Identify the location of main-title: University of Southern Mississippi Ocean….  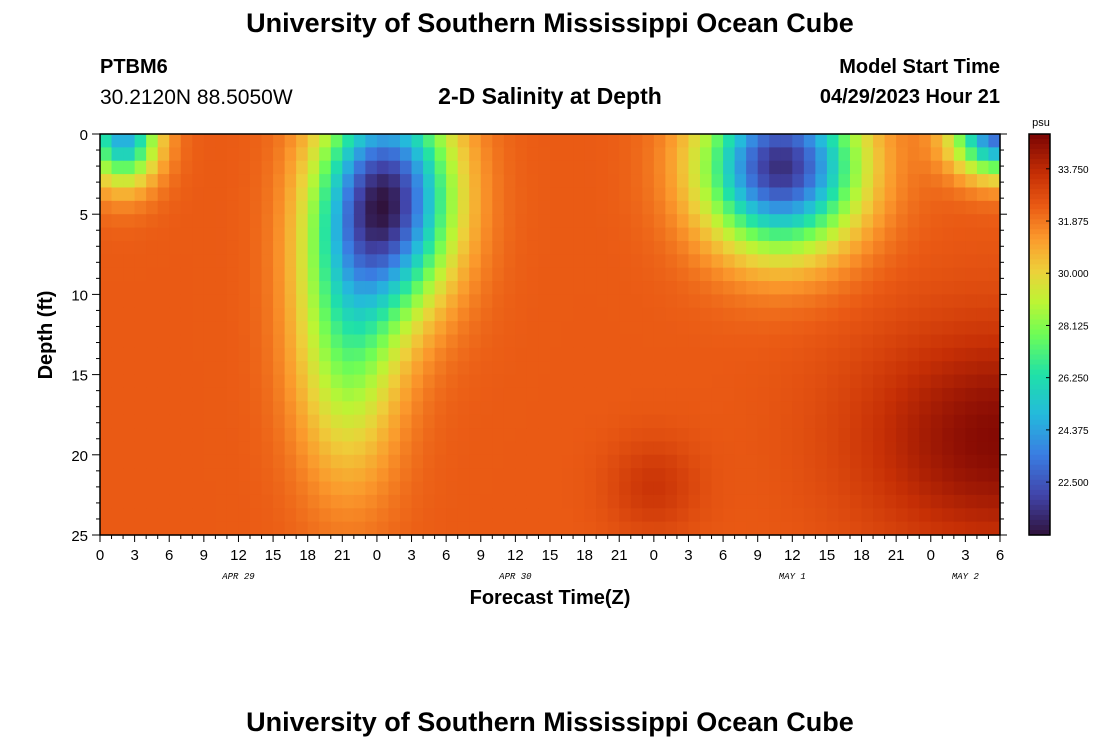
(550, 23).